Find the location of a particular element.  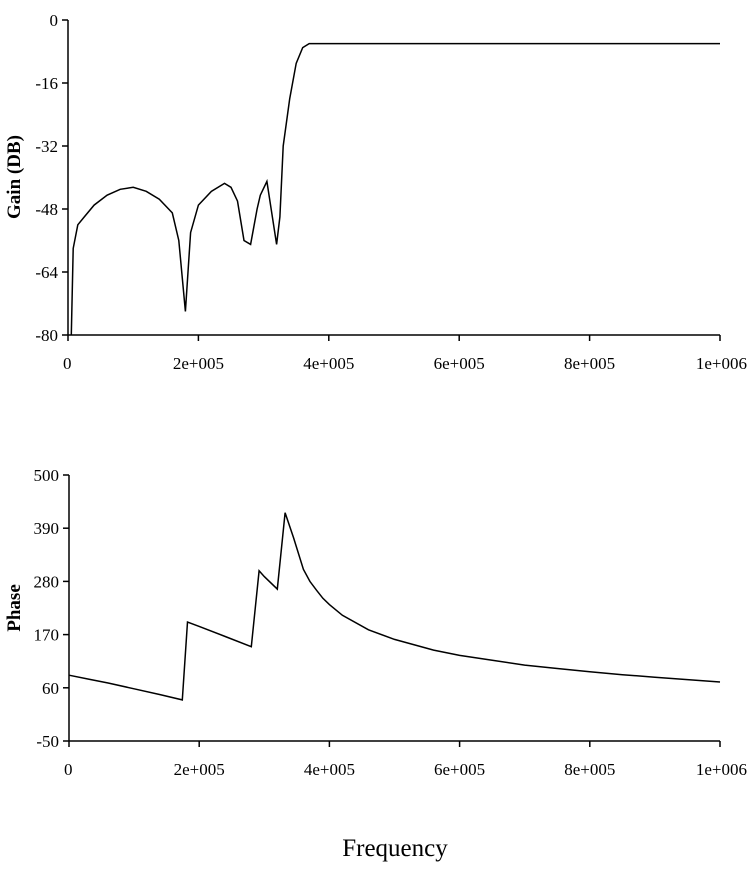

gain-ytick-label: 0 is located at coordinates (54, 20).